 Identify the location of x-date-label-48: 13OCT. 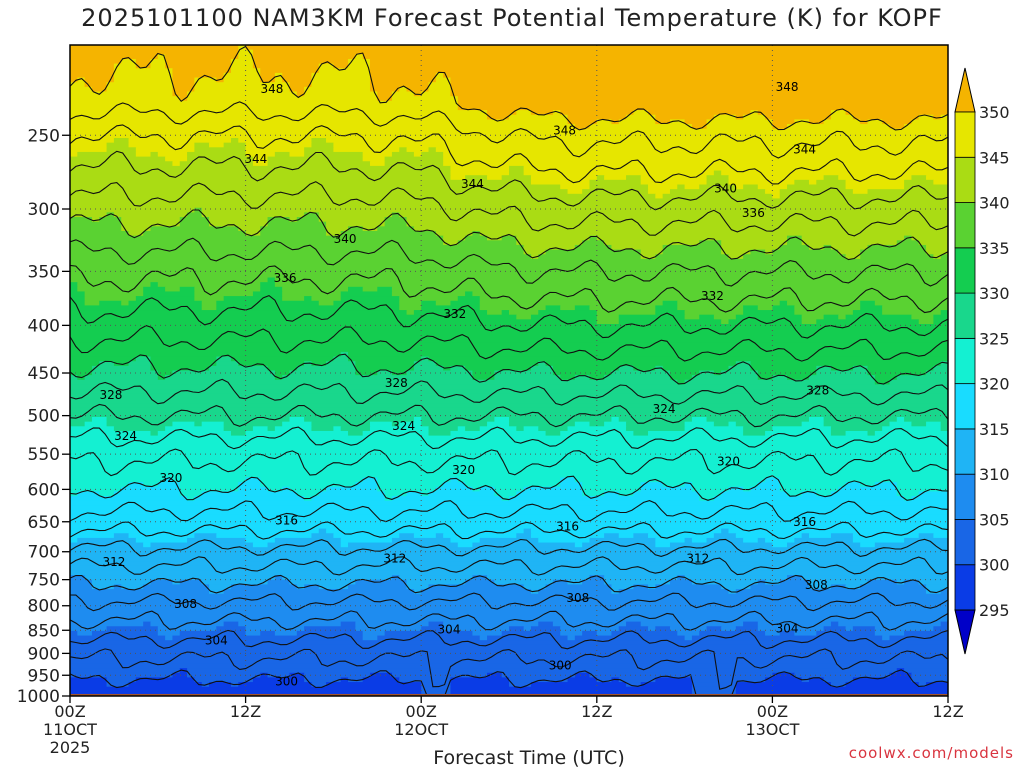
(772, 729).